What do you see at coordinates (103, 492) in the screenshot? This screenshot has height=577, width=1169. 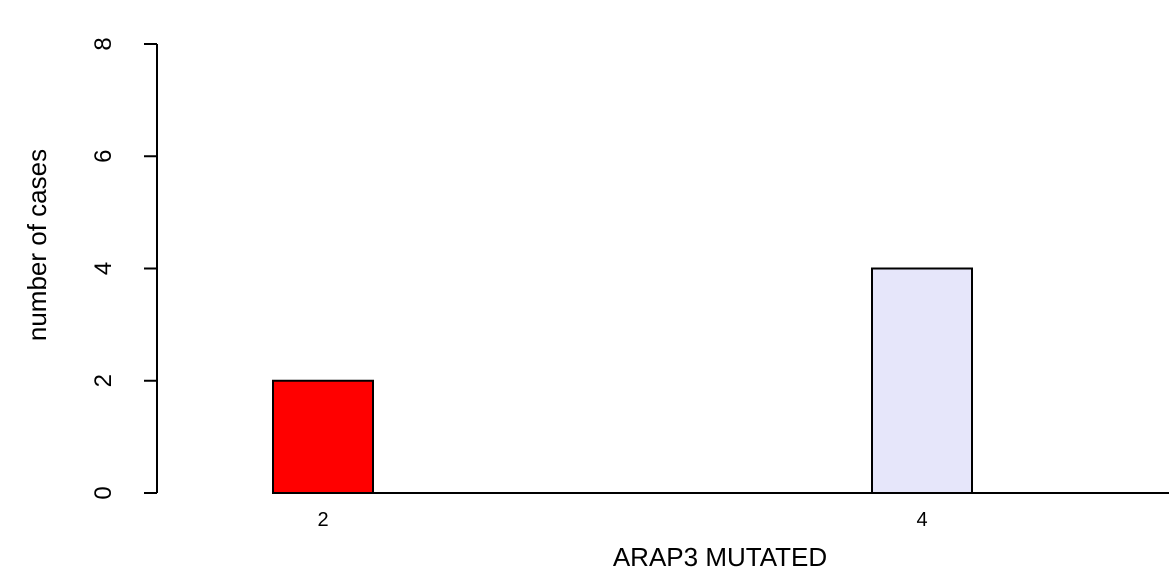 I see `y-tick-label: 0` at bounding box center [103, 492].